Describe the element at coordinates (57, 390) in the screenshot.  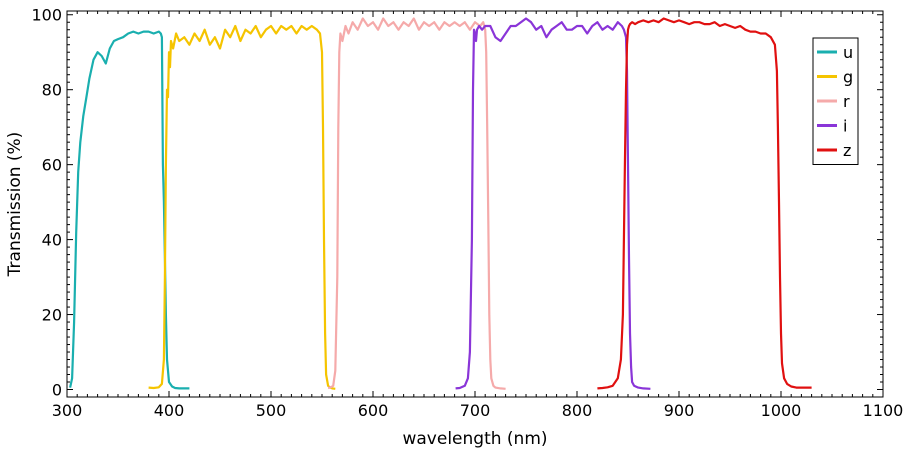
I see `y-tick-label: 0` at that location.